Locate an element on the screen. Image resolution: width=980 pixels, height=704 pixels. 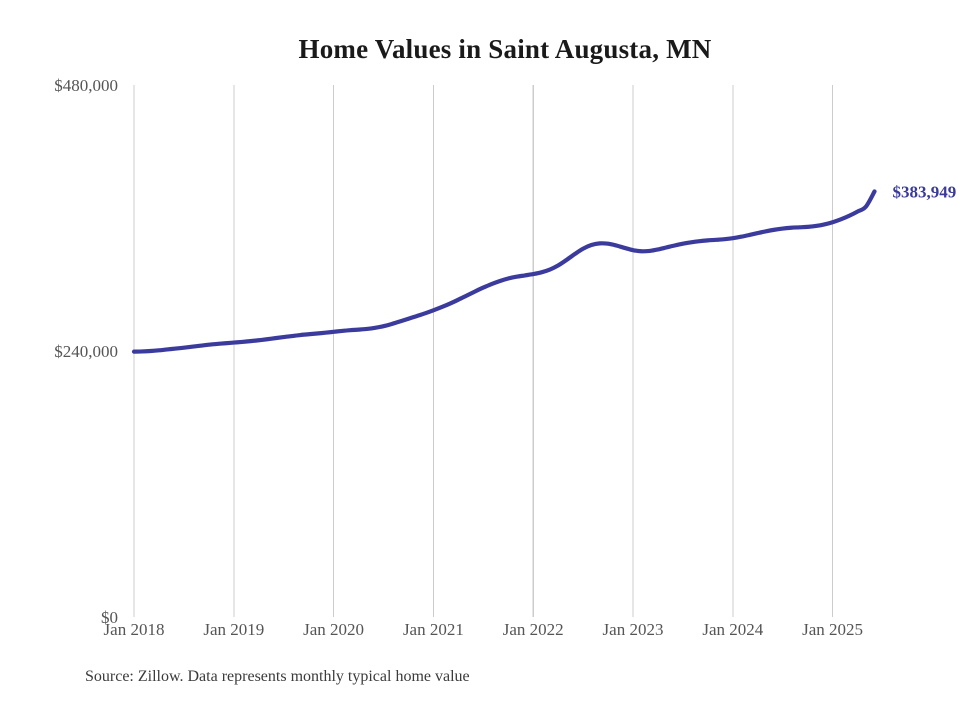
chart-title: Home Values in Saint Augusta, MN is located at coordinates (505, 49).